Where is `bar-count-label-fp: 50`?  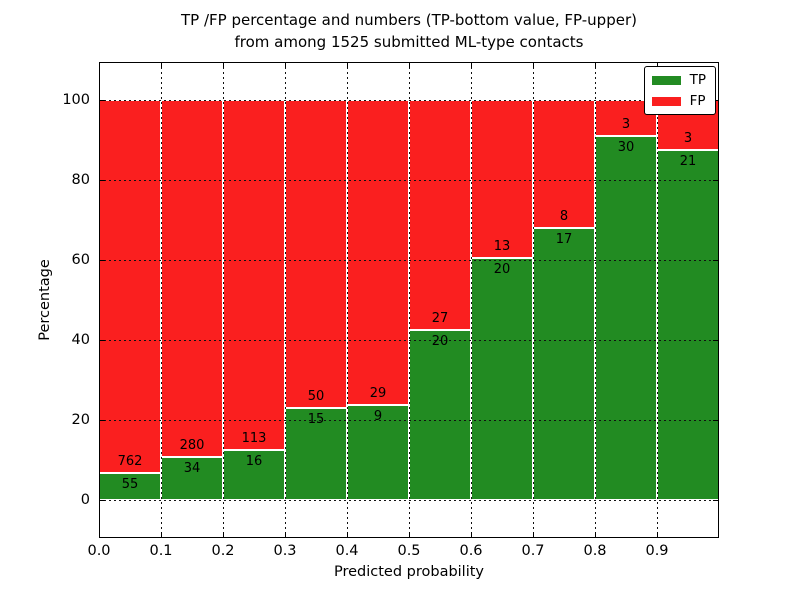
bar-count-label-fp: 50 is located at coordinates (316, 396).